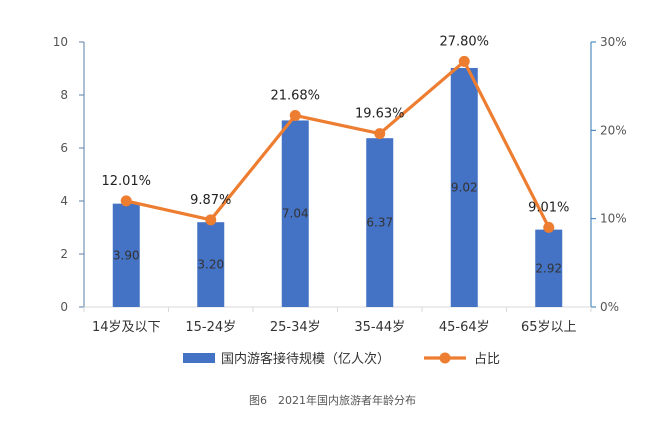 This screenshot has width=665, height=445. What do you see at coordinates (295, 95) in the screenshot?
I see `line-data-label: 21.68%` at bounding box center [295, 95].